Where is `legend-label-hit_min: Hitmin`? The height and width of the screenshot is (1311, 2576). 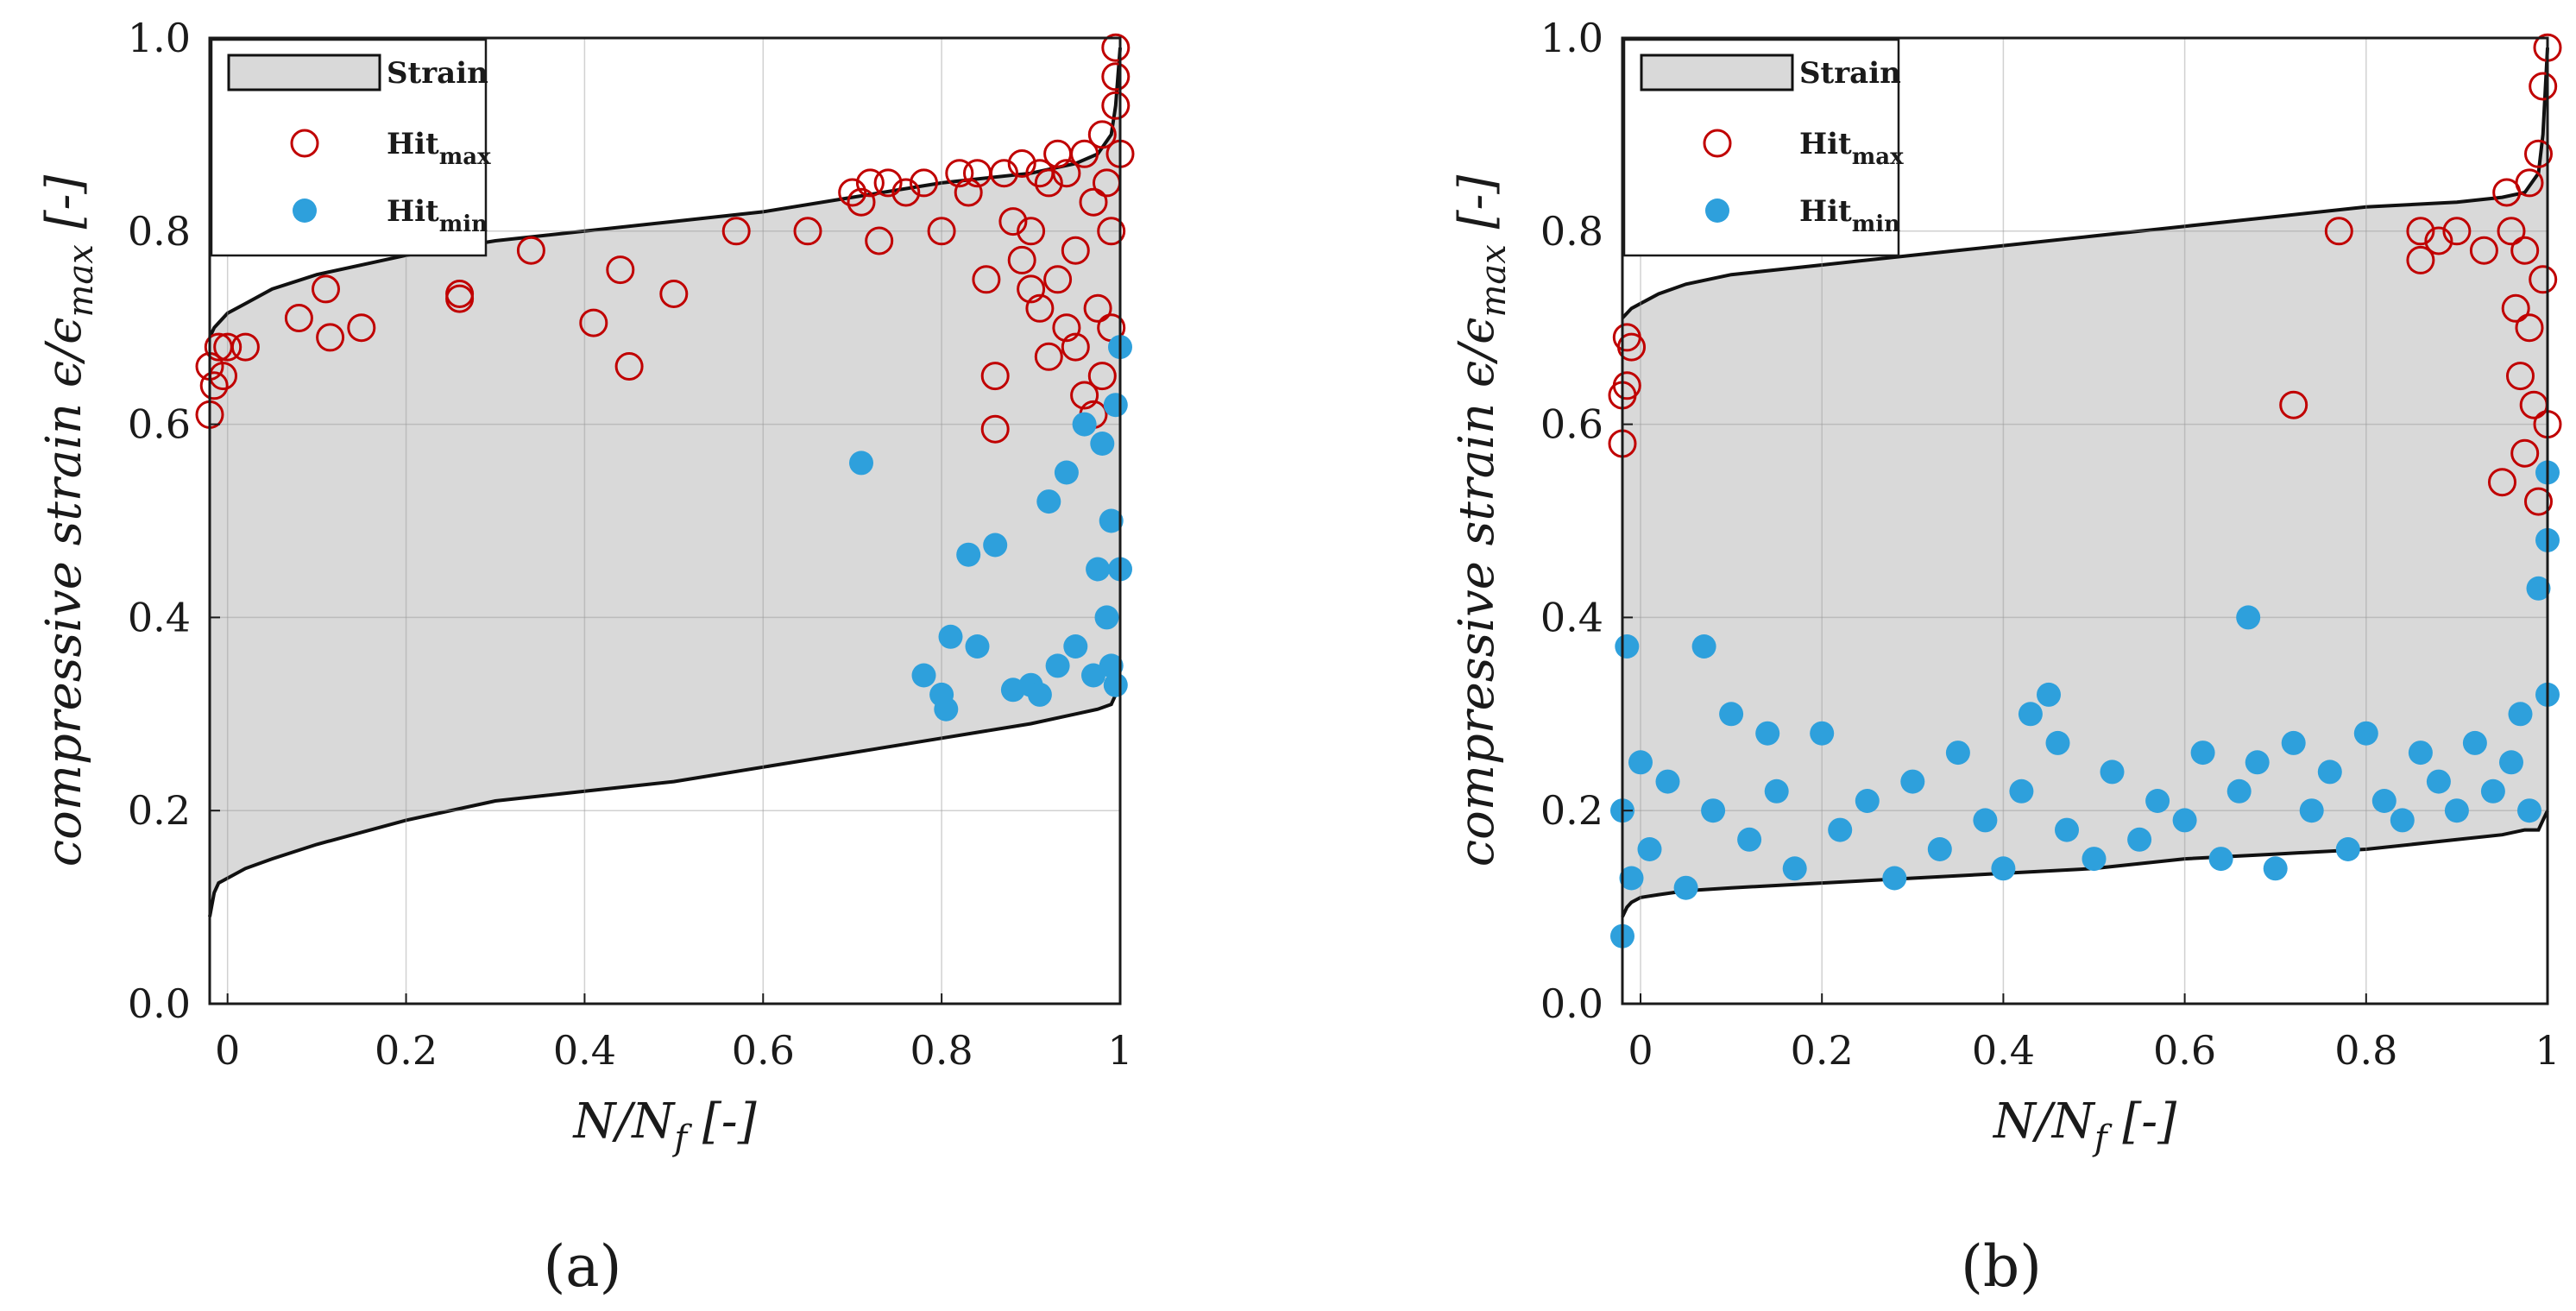
legend-label-hit_min: Hitmin is located at coordinates (437, 215).